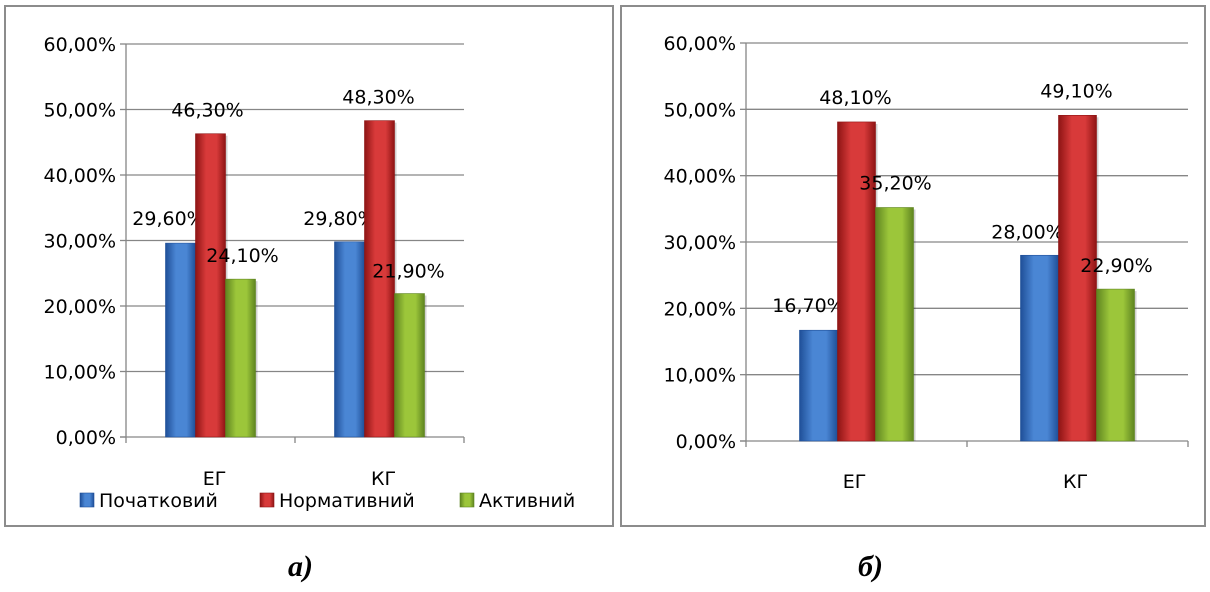  What do you see at coordinates (339, 219) in the screenshot?
I see `data-label: 29,80%` at bounding box center [339, 219].